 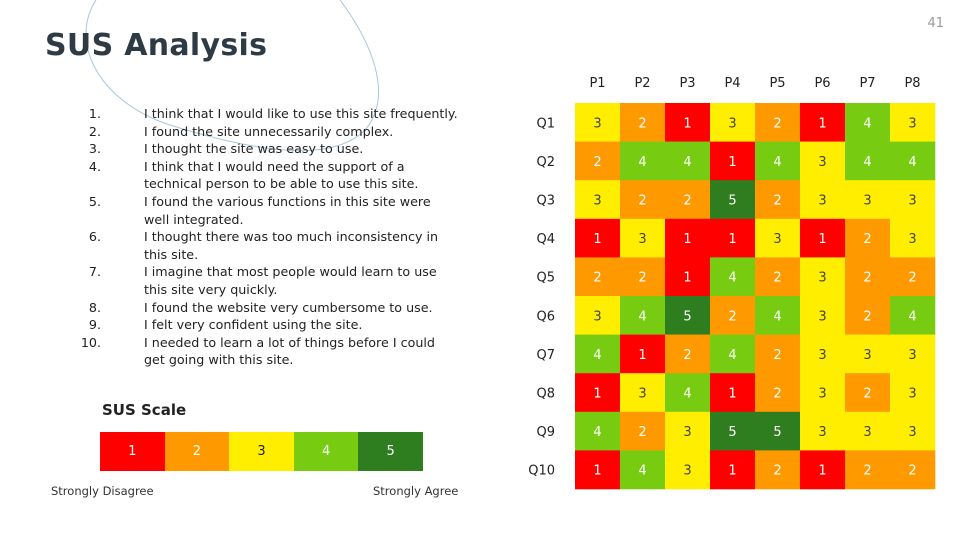 What do you see at coordinates (94, 166) in the screenshot?
I see `question-number: 4.` at bounding box center [94, 166].